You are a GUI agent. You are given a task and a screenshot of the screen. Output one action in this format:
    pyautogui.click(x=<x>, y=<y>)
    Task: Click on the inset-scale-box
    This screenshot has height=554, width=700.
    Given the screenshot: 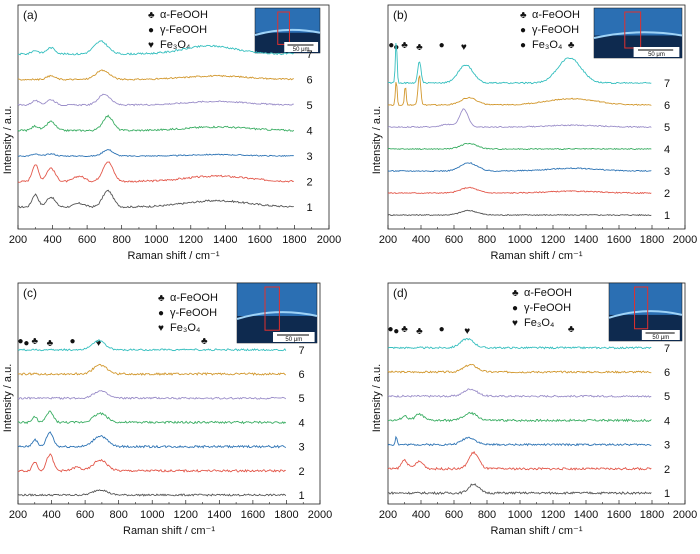 What is the action you would take?
    pyautogui.click(x=301, y=47)
    